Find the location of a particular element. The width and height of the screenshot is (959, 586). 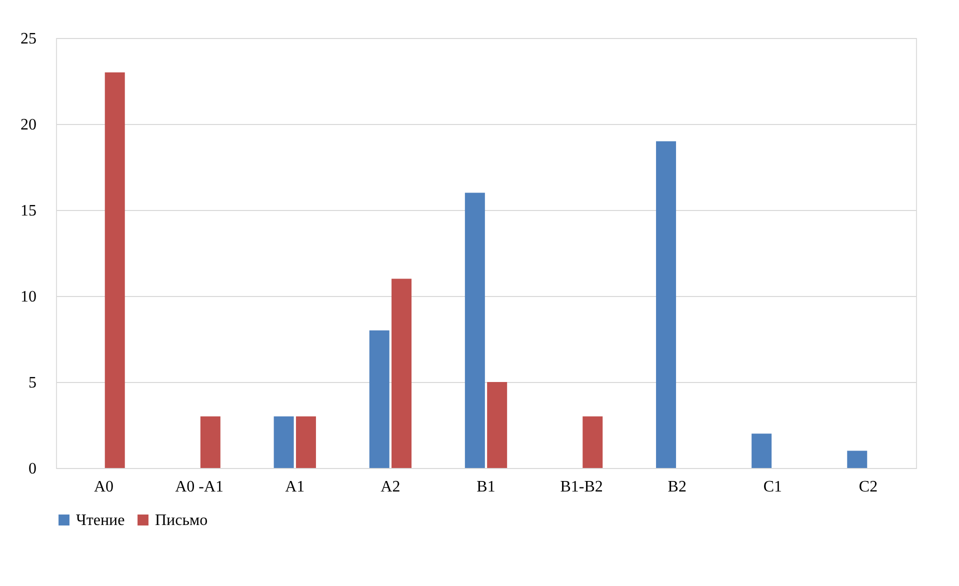

x-tick-label: B1 is located at coordinates (486, 487).